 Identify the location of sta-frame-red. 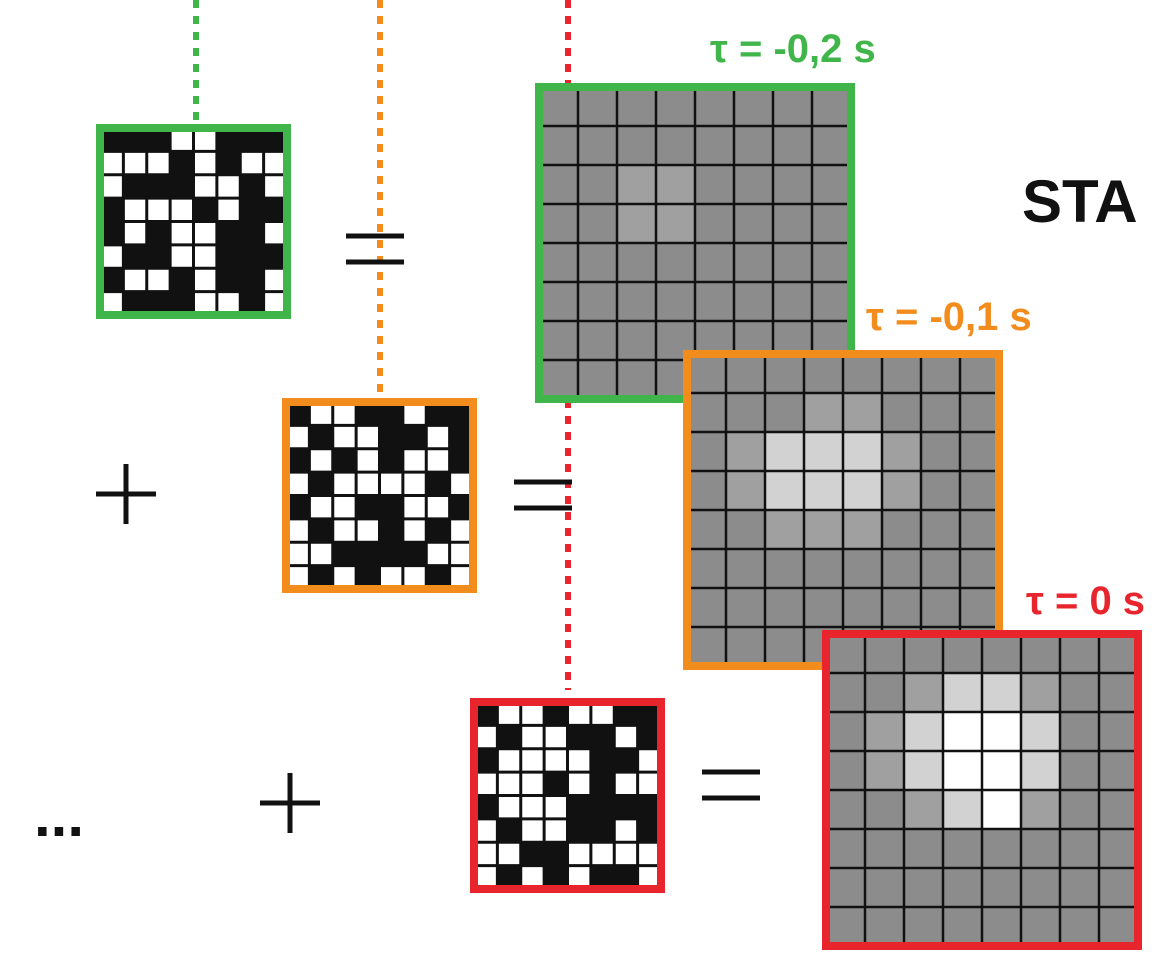
(982, 790).